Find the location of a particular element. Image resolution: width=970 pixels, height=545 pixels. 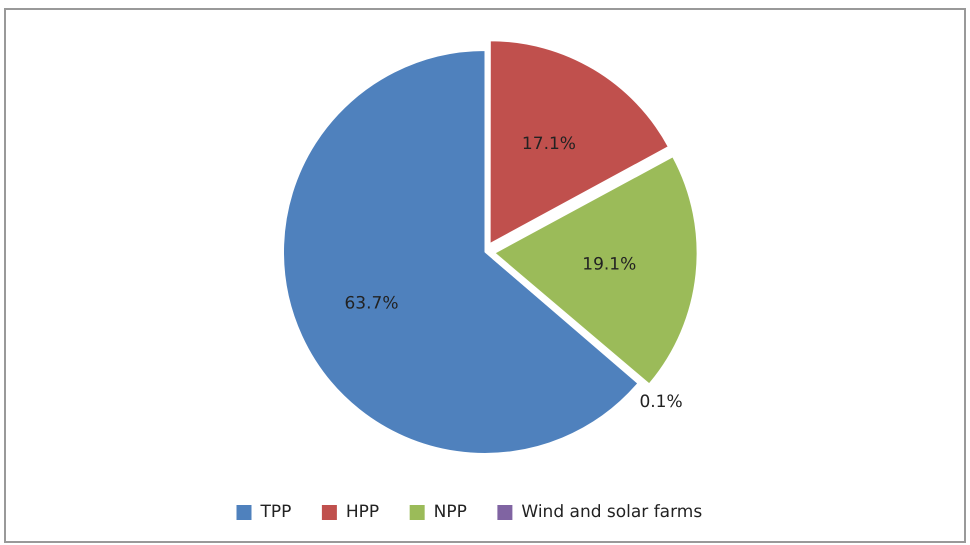

legend-label: NPP is located at coordinates (450, 512).